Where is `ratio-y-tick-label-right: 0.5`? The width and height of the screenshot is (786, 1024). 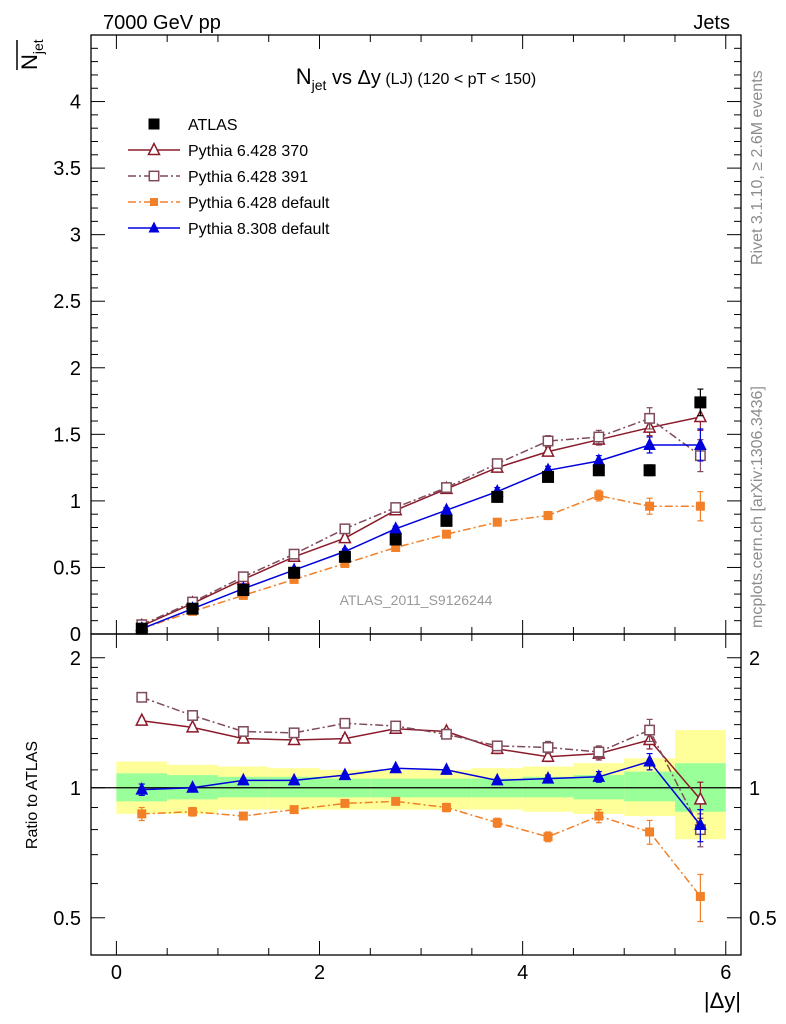 ratio-y-tick-label-right: 0.5 is located at coordinates (763, 919).